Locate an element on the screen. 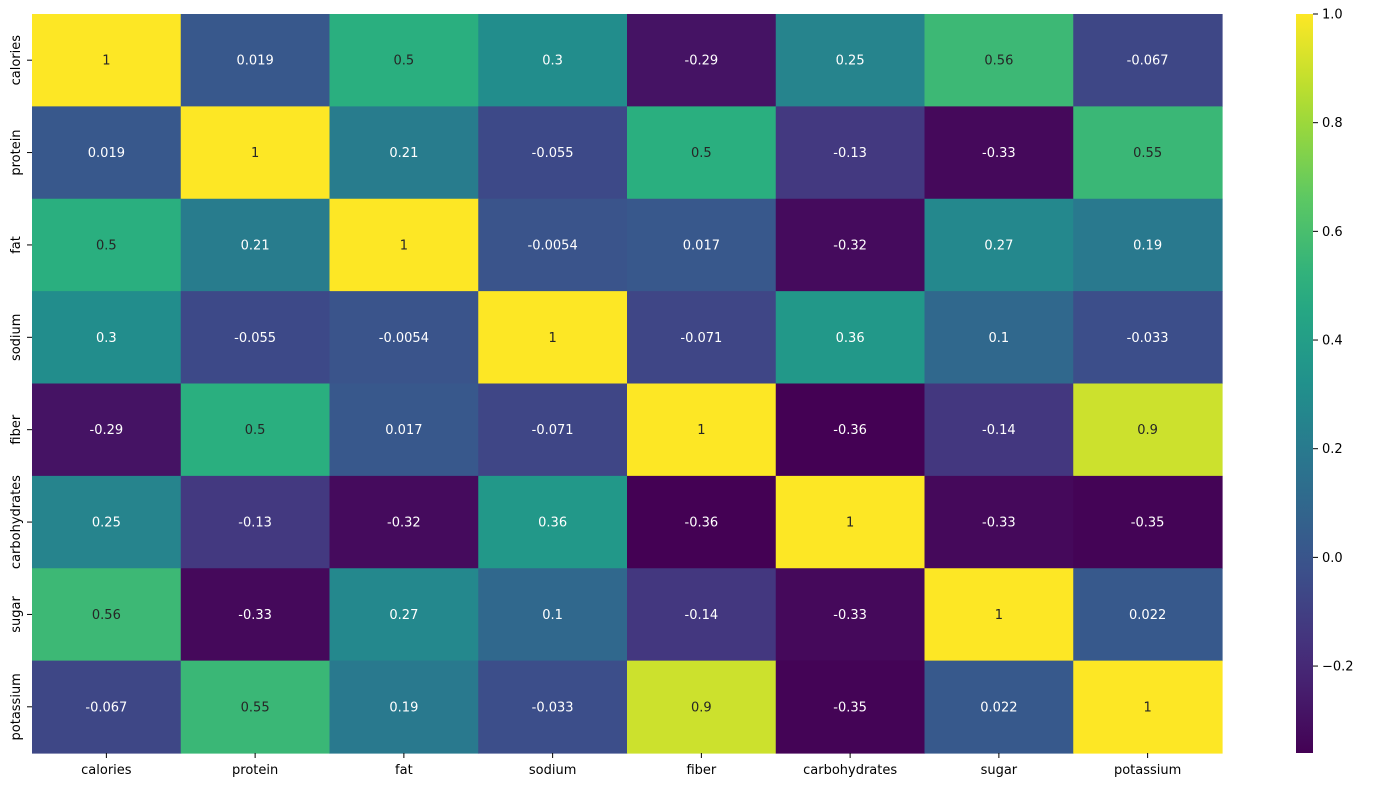  cell-annotation: -0.071 is located at coordinates (553, 430).